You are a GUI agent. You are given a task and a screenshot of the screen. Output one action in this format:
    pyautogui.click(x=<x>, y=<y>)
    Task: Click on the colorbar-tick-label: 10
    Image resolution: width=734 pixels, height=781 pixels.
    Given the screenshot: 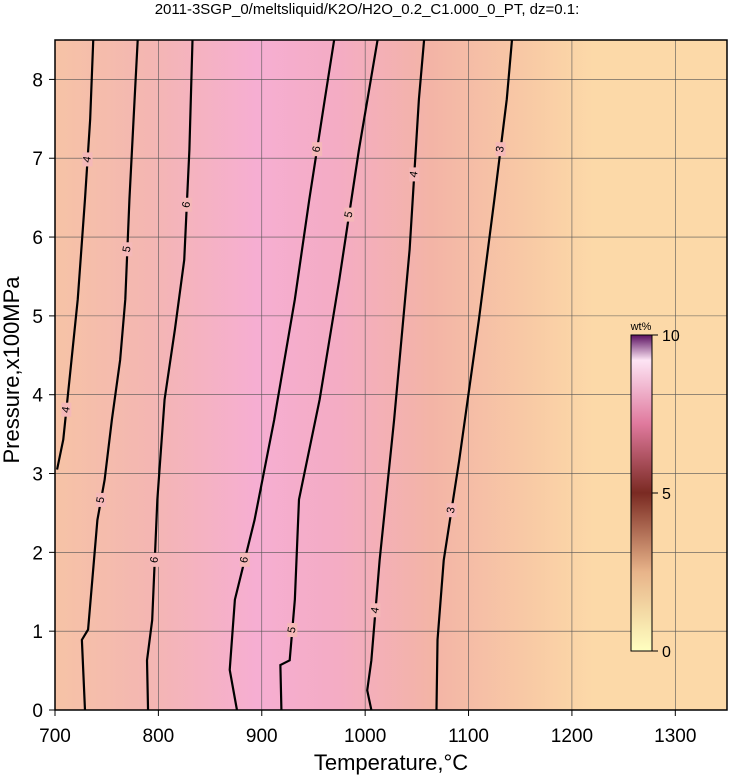 What is the action you would take?
    pyautogui.click(x=671, y=336)
    